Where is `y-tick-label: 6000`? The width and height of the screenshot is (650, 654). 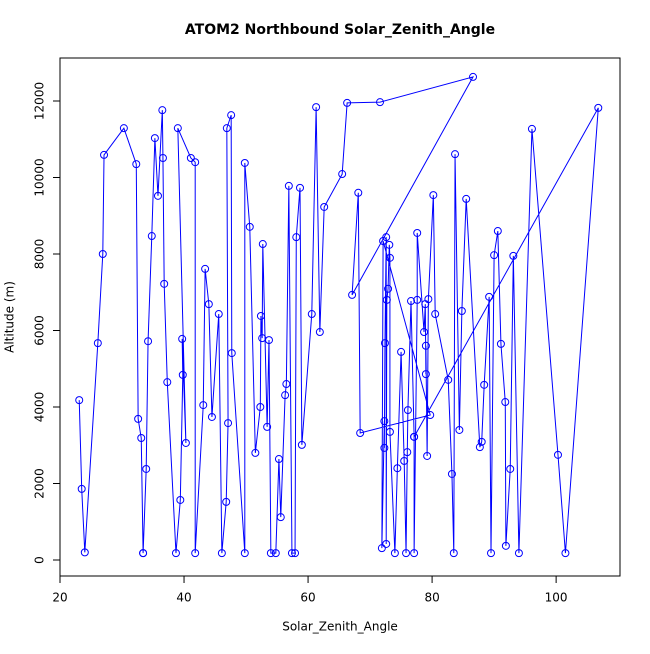
y-tick-label: 6000 is located at coordinates (40, 330).